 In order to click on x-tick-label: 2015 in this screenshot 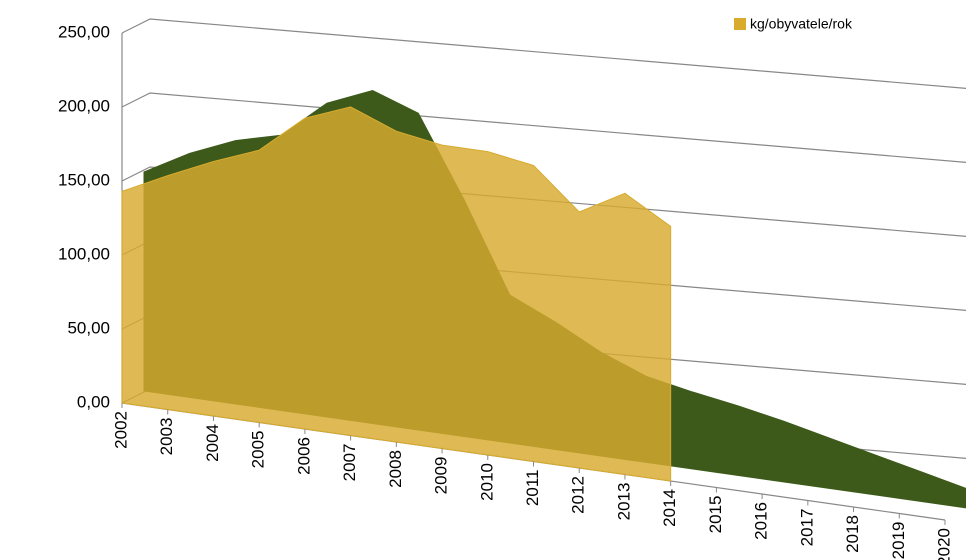, I will do `click(715, 515)`.